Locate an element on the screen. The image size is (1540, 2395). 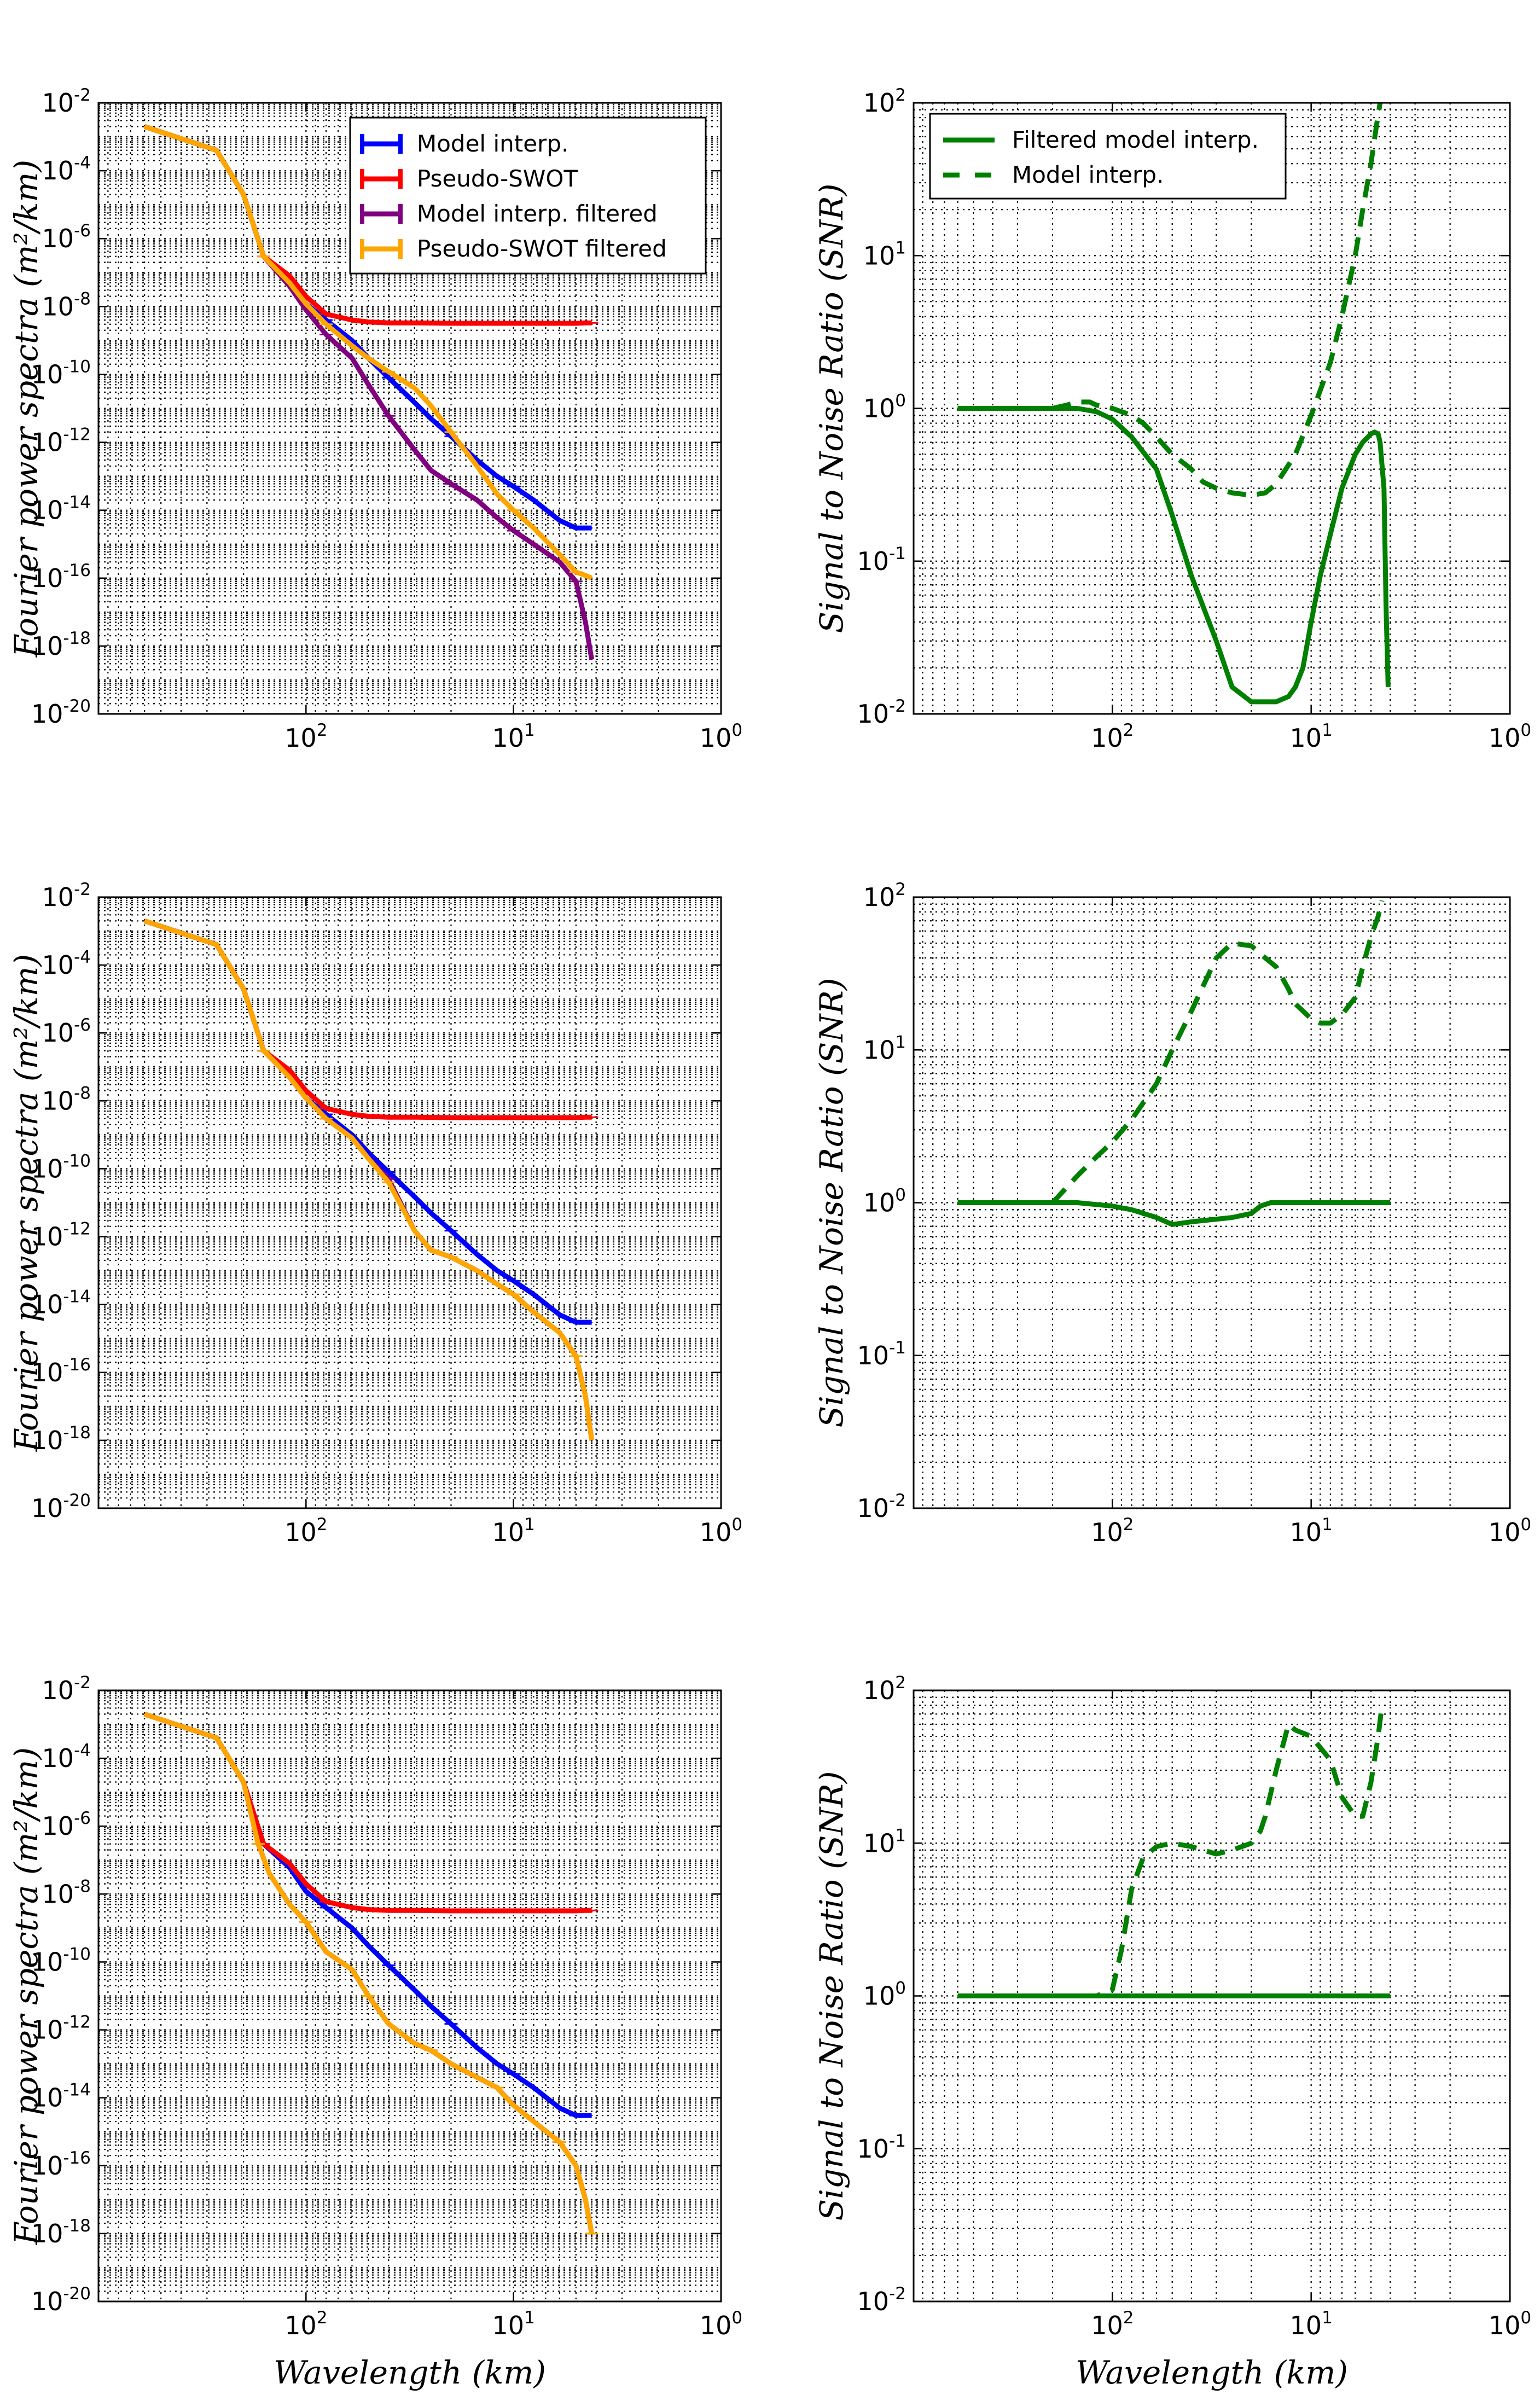
legend-label: Filtered model interp. is located at coordinates (1135, 139).